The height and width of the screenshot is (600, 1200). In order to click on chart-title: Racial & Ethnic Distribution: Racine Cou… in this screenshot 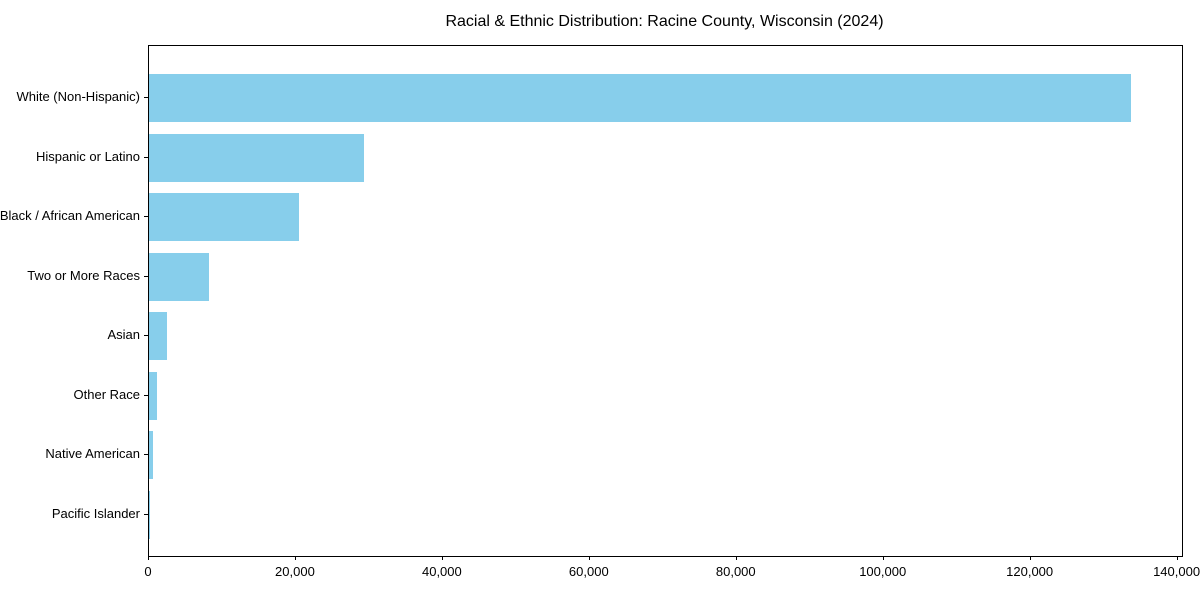, I will do `click(664, 21)`.